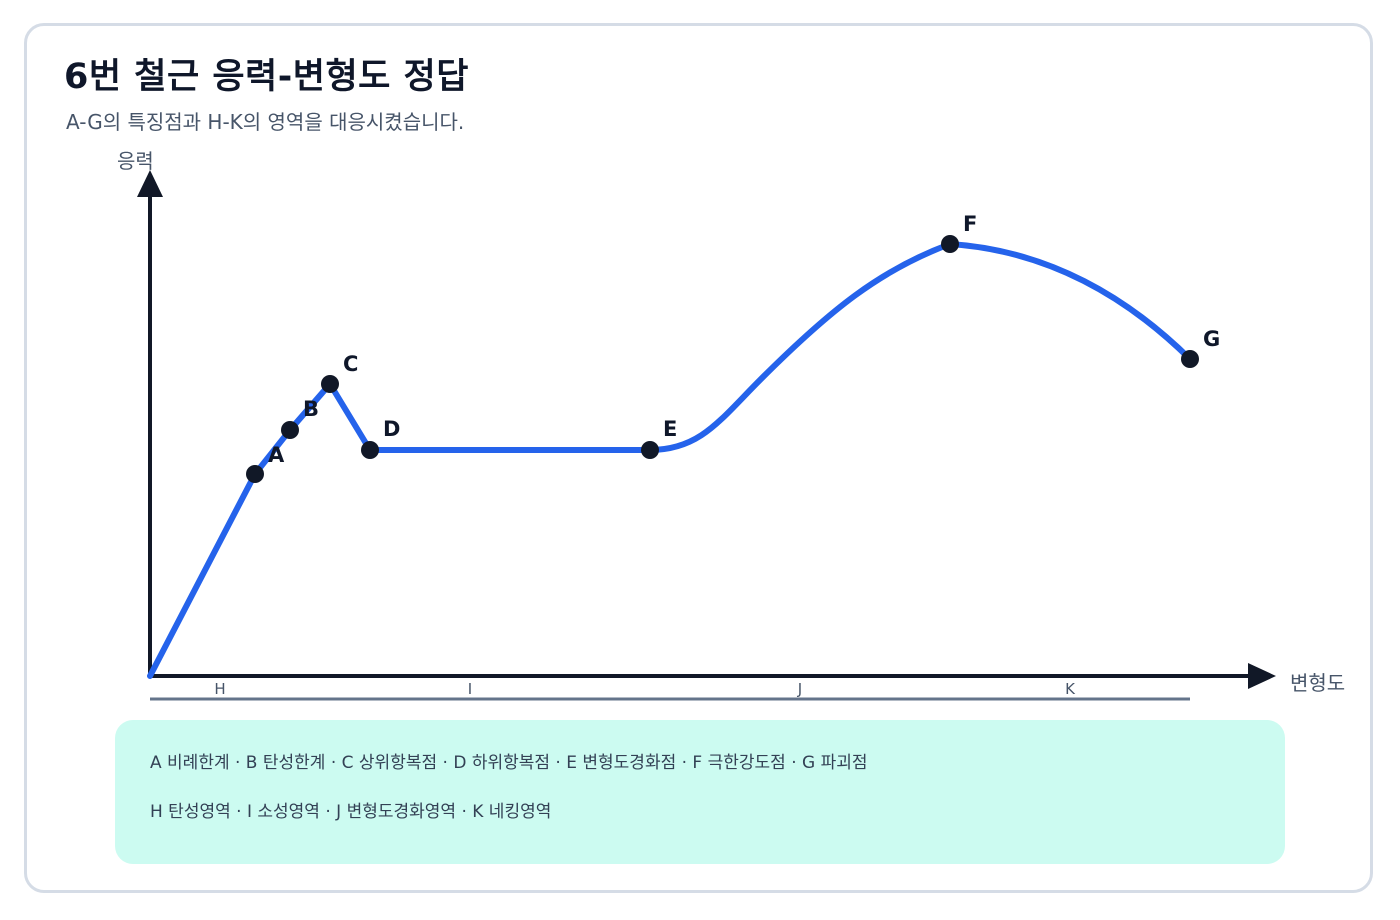  I want to click on region-label-h: H, so click(219, 689).